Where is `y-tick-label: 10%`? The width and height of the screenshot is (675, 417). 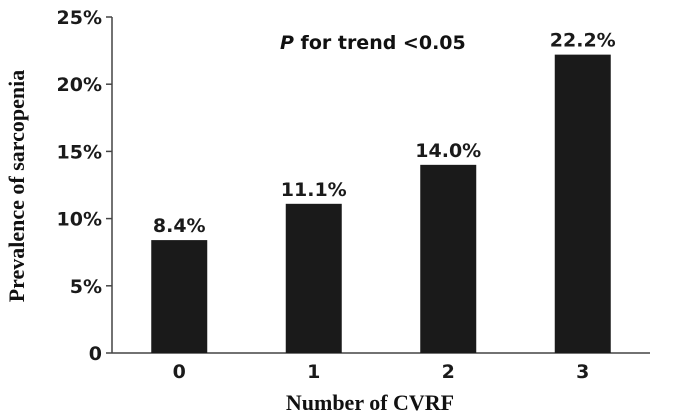 y-tick-label: 10% is located at coordinates (79, 220).